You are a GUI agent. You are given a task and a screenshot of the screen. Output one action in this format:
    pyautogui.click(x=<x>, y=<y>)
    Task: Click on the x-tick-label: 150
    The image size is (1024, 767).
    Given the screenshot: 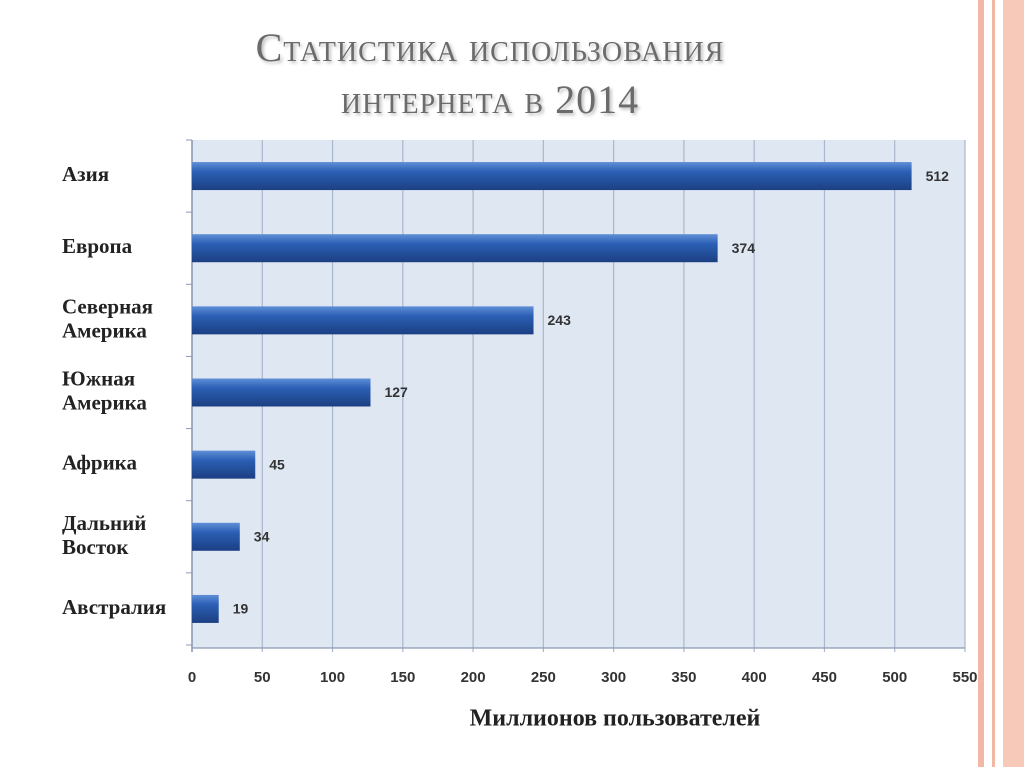 What is the action you would take?
    pyautogui.click(x=402, y=677)
    